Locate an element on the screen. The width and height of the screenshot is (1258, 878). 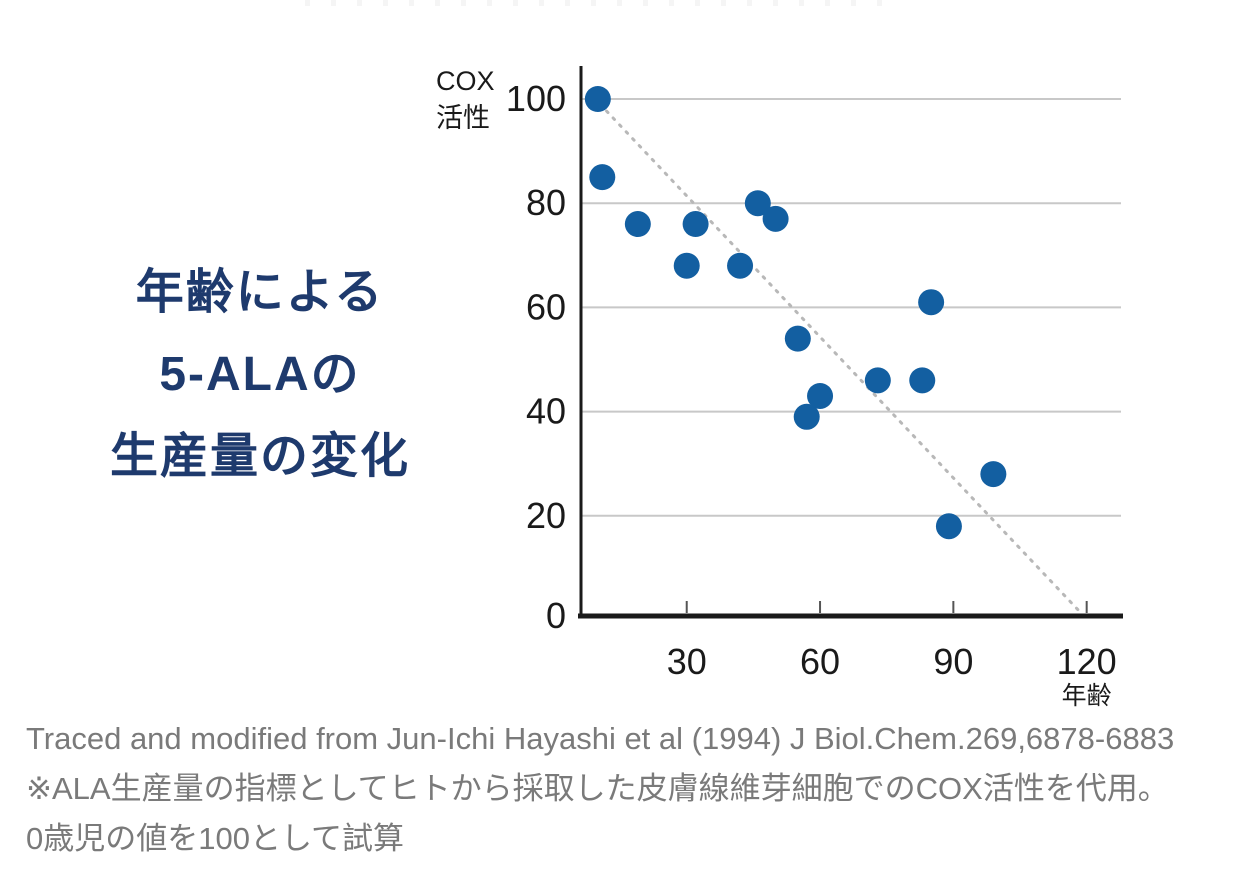
y-tick-label: 80 is located at coordinates (546, 202).